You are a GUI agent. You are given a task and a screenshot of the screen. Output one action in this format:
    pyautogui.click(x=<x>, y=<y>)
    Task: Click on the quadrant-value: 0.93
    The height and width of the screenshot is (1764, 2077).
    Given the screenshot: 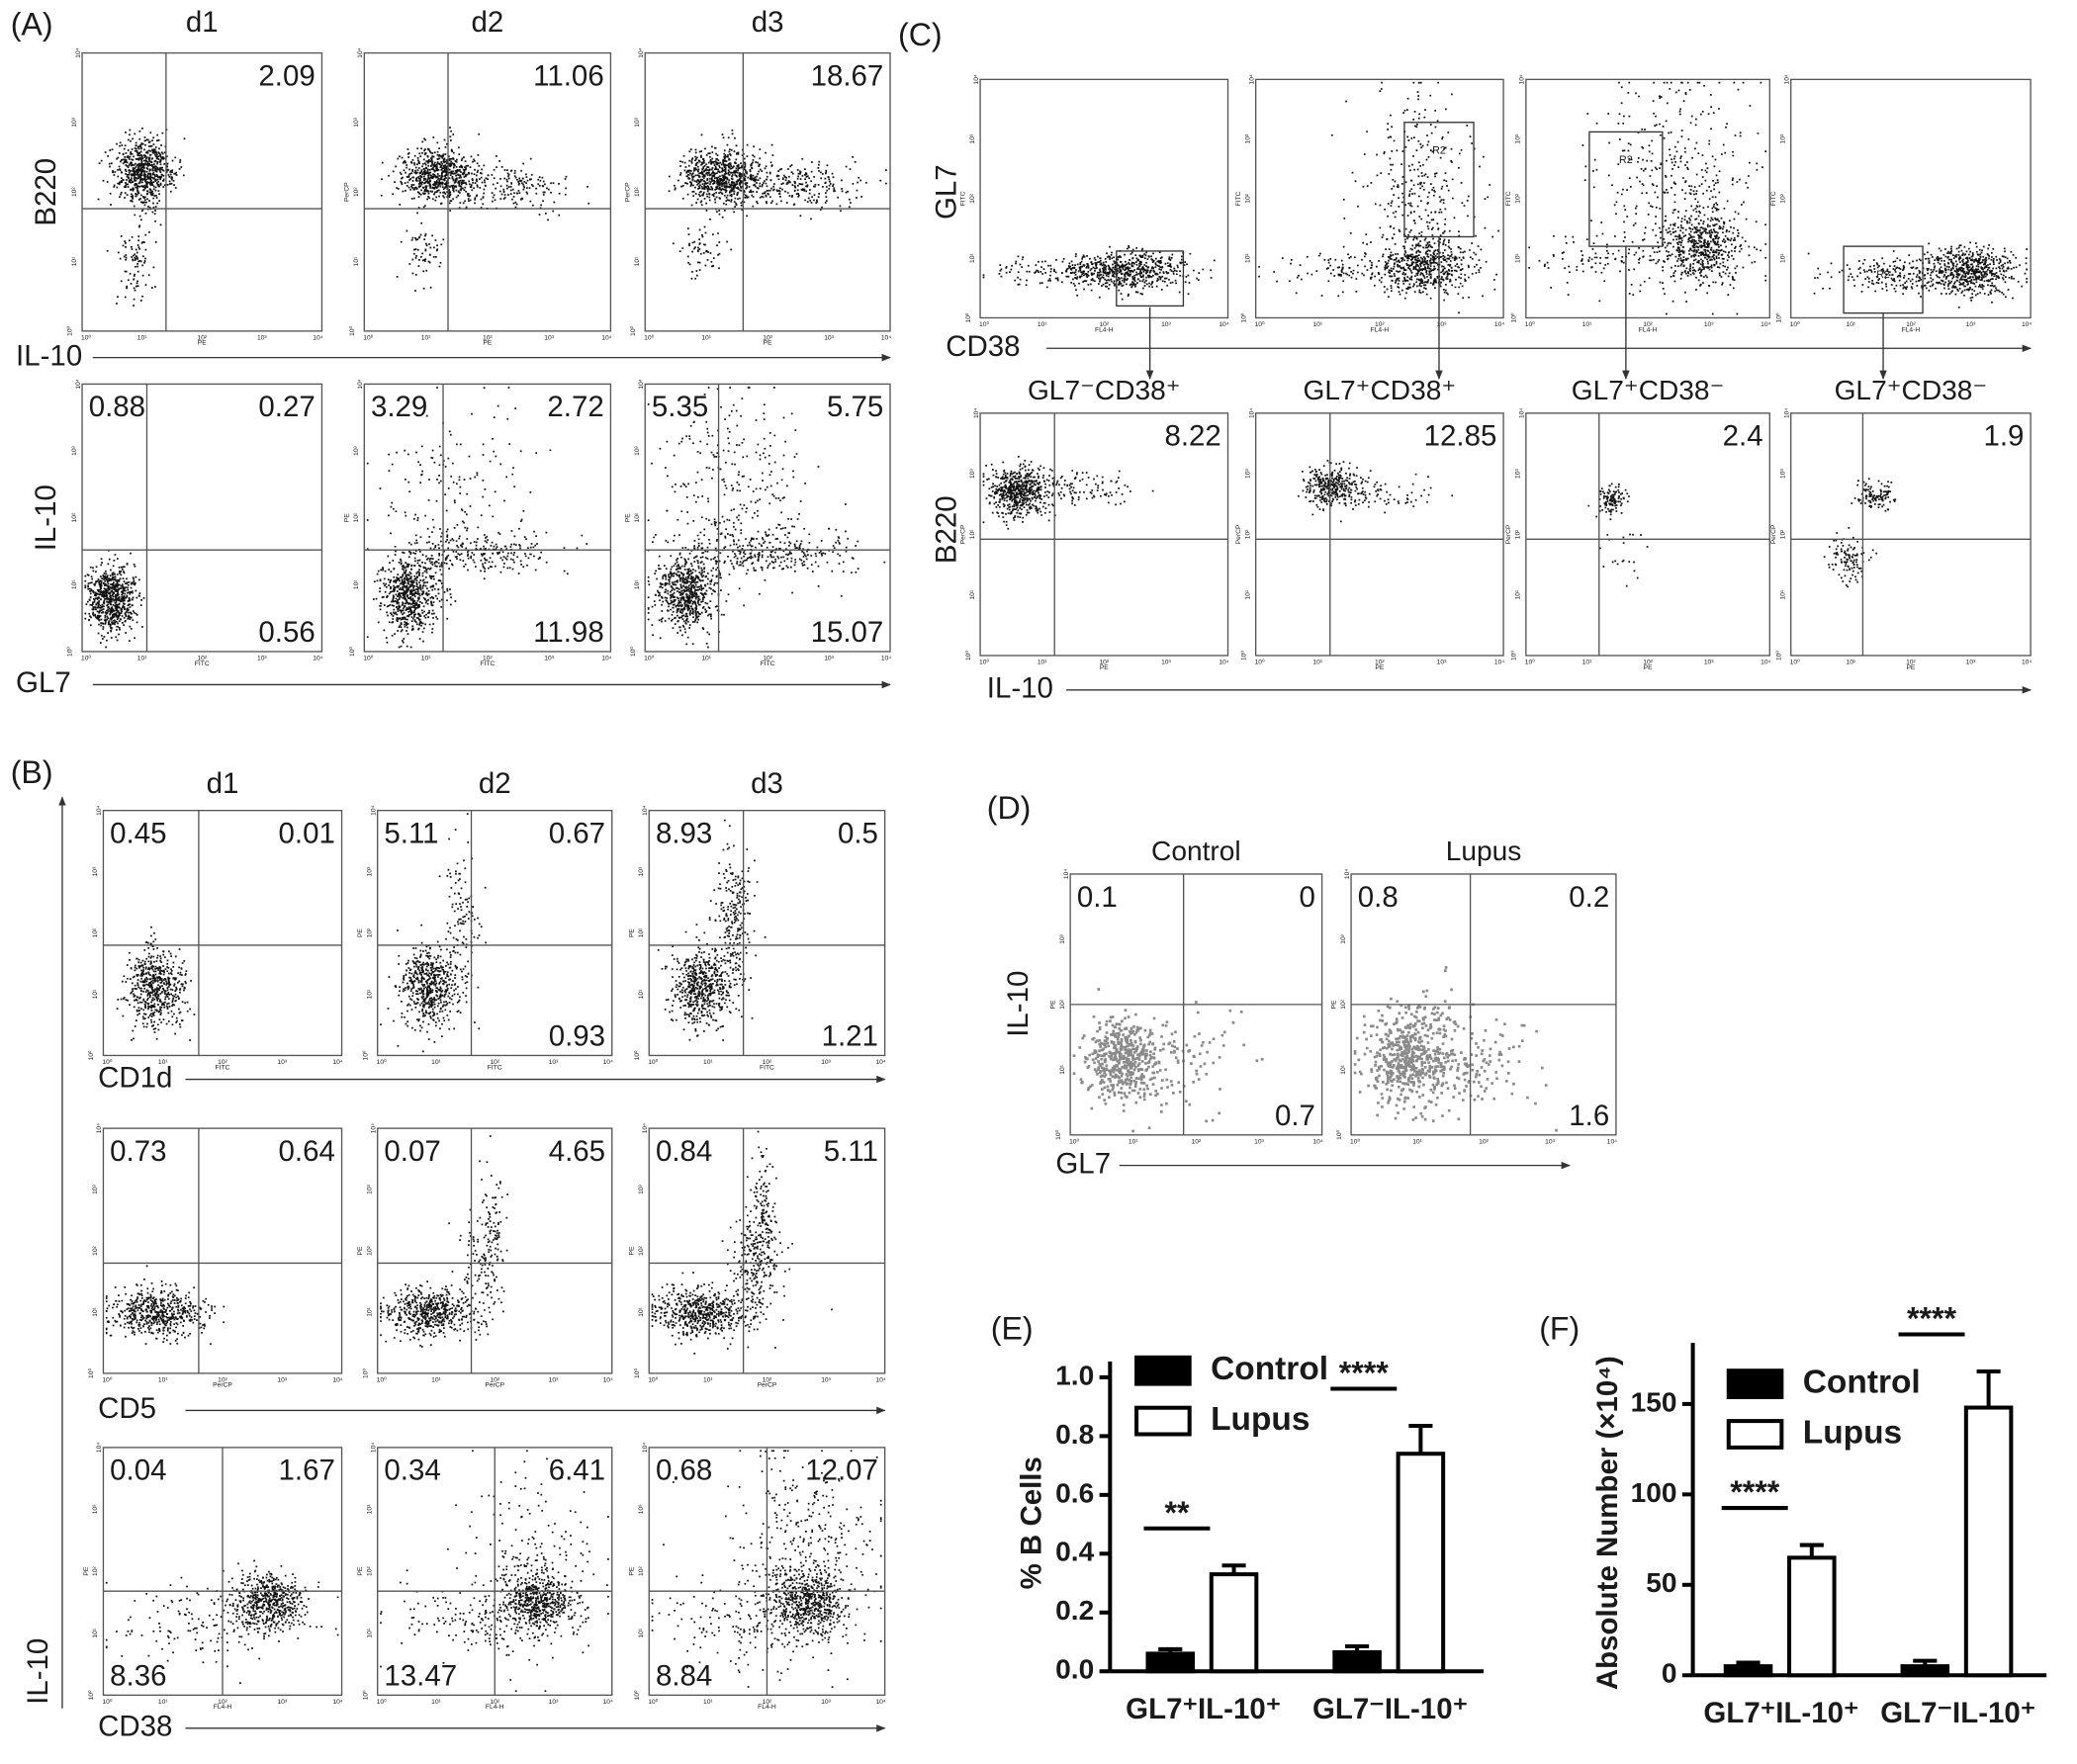 What is the action you would take?
    pyautogui.click(x=577, y=1037)
    